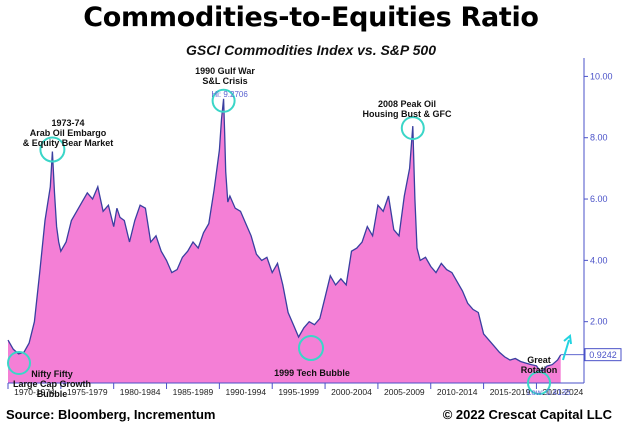 This screenshot has width=622, height=425. I want to click on copyright-note: © 2022 Crescat Capital LLC, so click(527, 414).